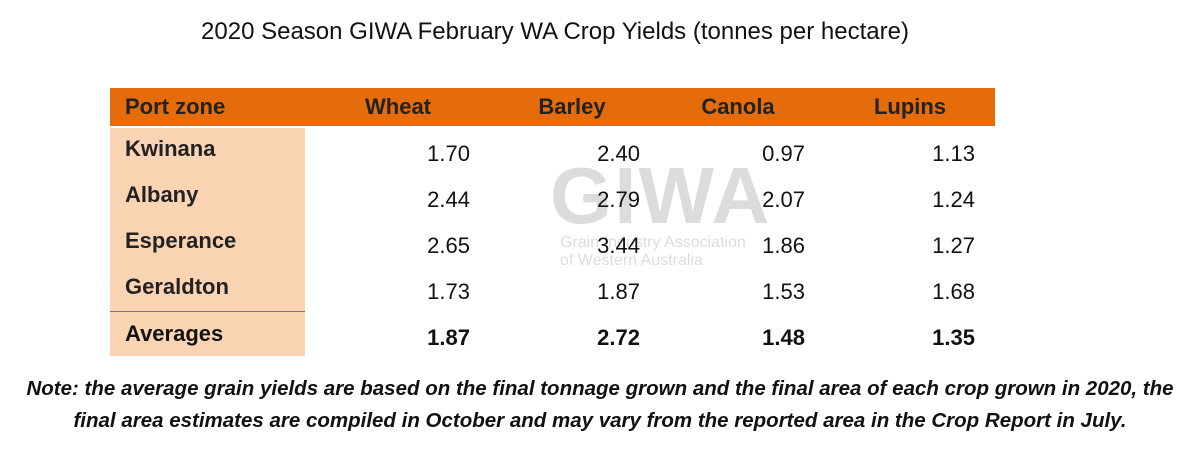  I want to click on cell-value: 2.65, so click(448, 245).